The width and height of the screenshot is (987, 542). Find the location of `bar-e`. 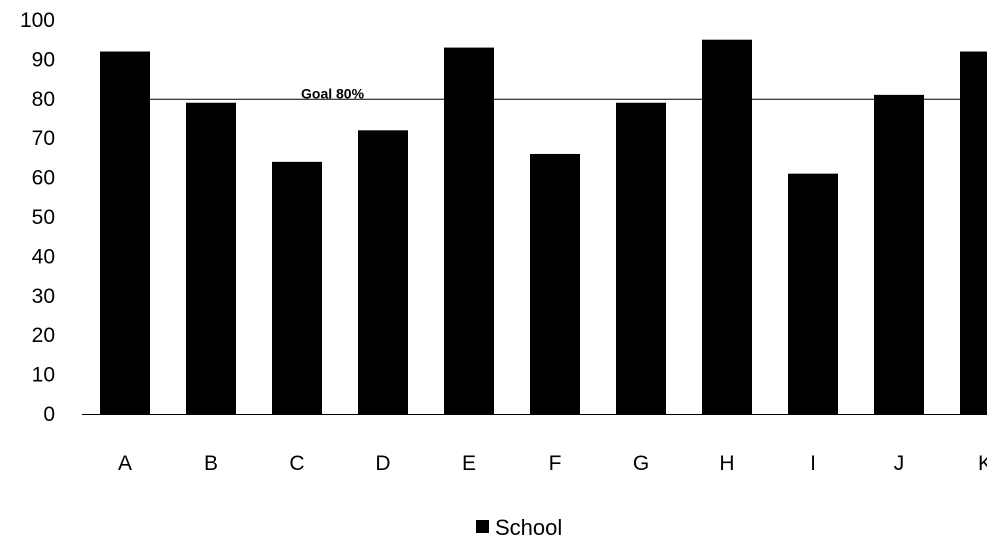

bar-e is located at coordinates (469, 231).